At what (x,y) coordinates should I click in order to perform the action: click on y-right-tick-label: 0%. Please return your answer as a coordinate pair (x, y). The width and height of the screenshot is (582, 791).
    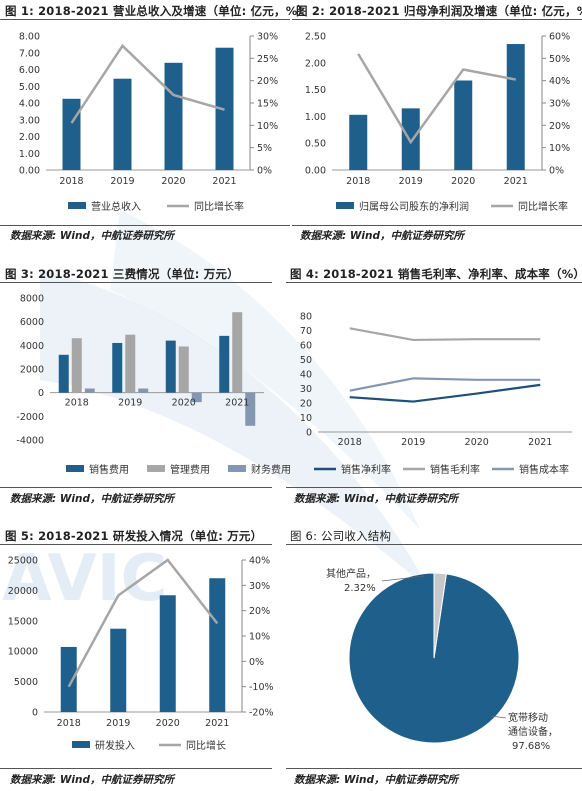
    Looking at the image, I should click on (556, 171).